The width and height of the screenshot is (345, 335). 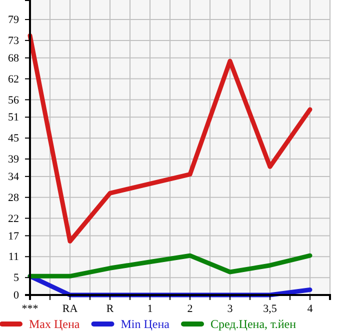 I want to click on y-tick-label: 22, so click(x=13, y=218).